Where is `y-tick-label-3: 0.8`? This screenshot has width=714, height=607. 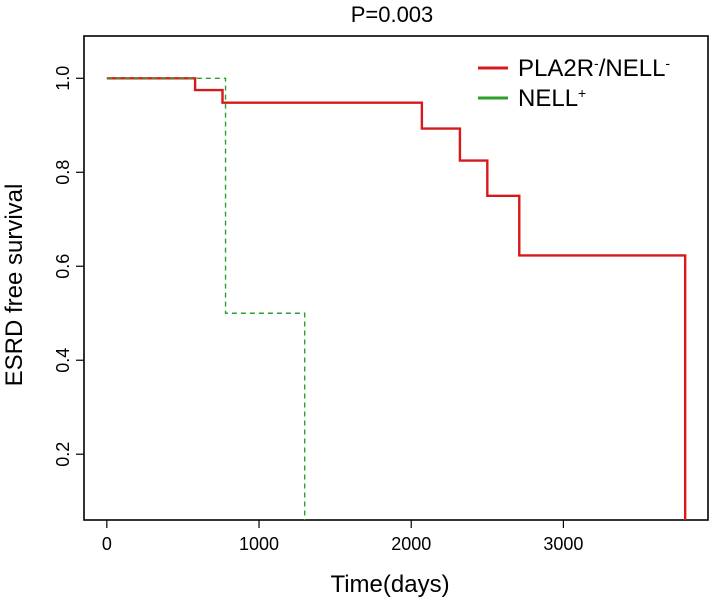
y-tick-label-3: 0.8 is located at coordinates (63, 172).